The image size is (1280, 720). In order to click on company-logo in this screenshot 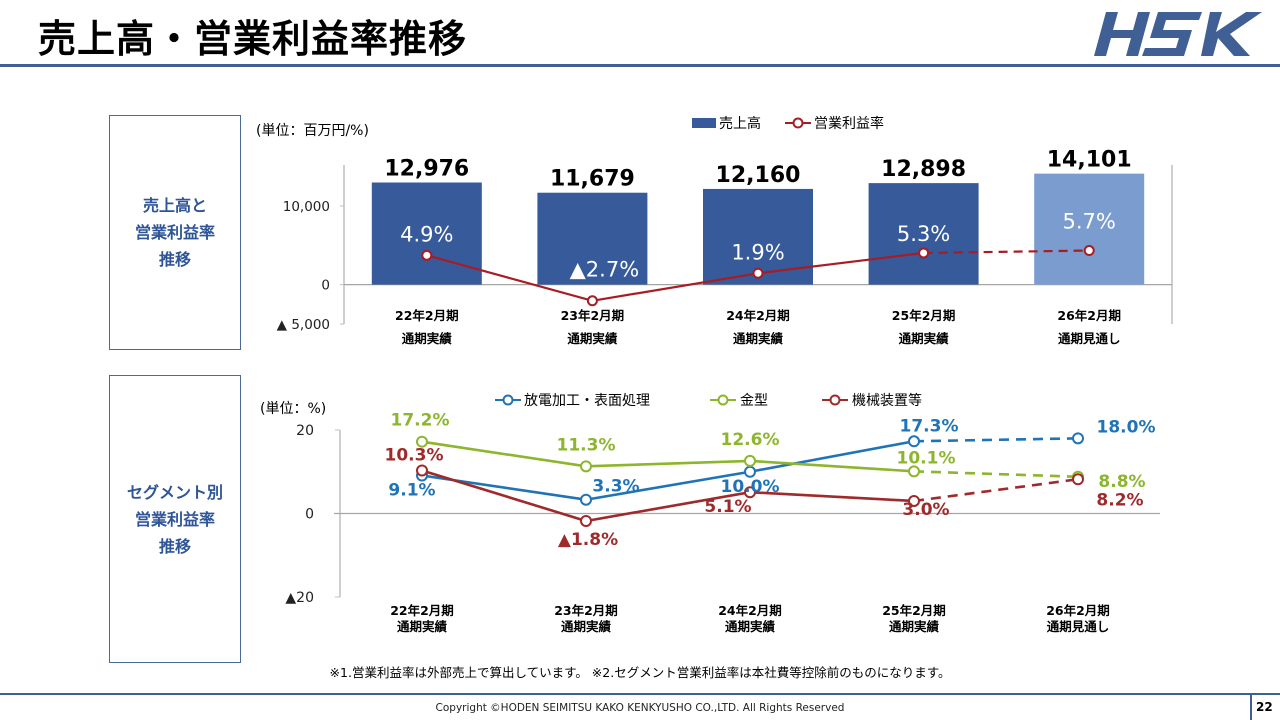, I will do `click(1178, 34)`.